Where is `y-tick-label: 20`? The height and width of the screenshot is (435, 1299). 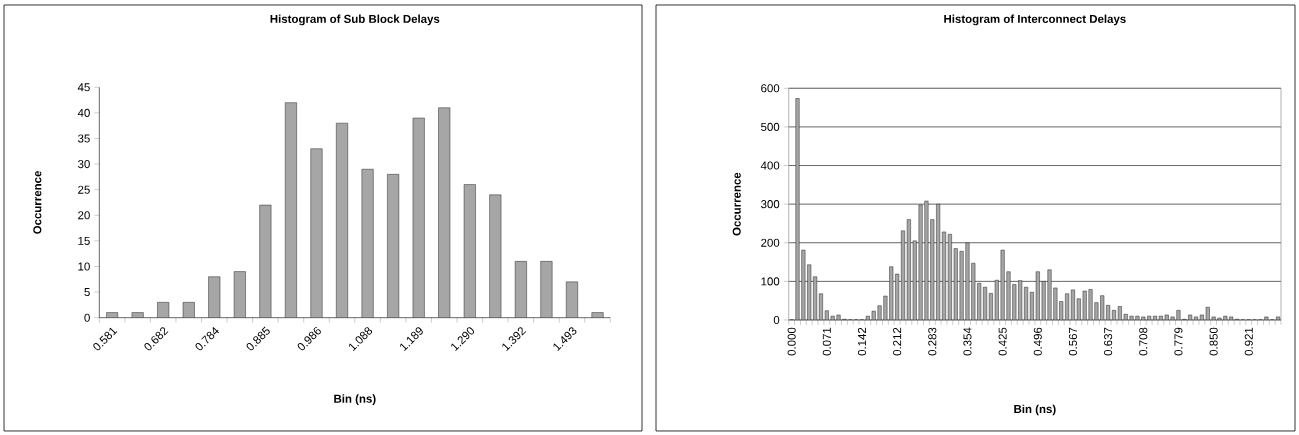 y-tick-label: 20 is located at coordinates (84, 215).